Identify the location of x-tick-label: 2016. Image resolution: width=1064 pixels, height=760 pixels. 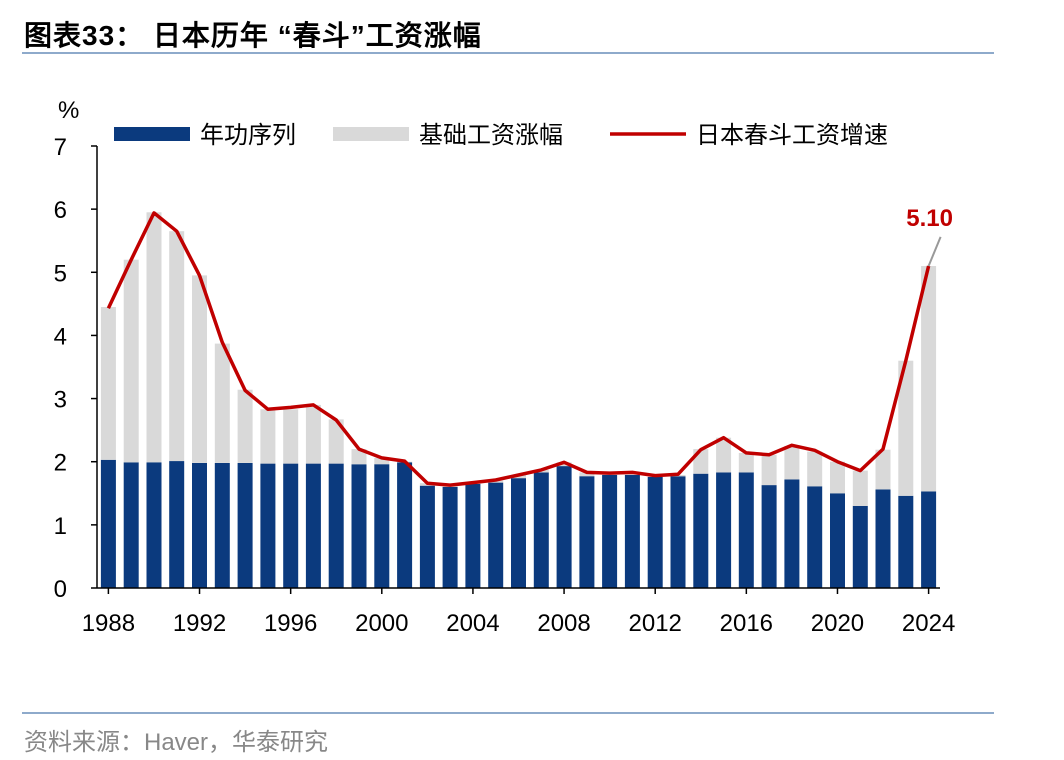
(746, 623).